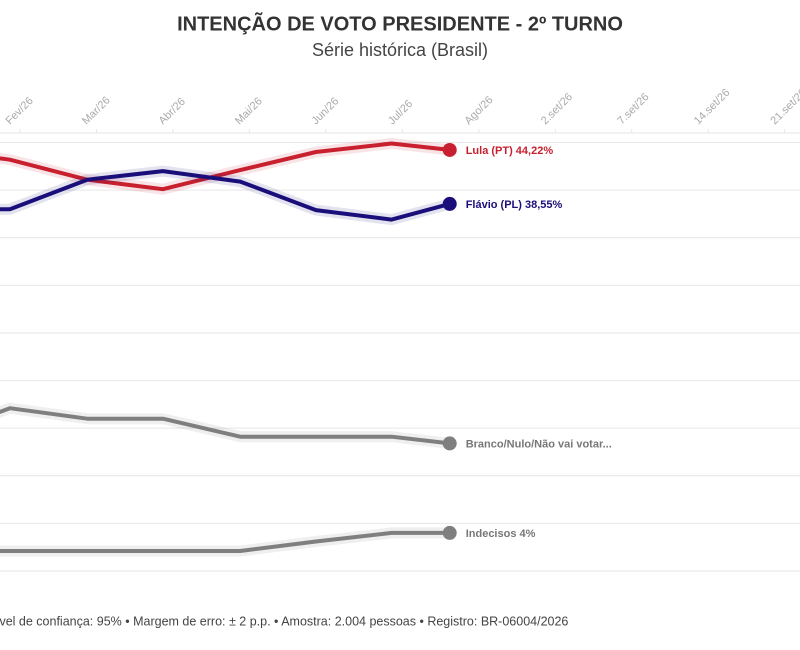  I want to click on chart-subtitle: Série histórica (Brasil), so click(400, 50).